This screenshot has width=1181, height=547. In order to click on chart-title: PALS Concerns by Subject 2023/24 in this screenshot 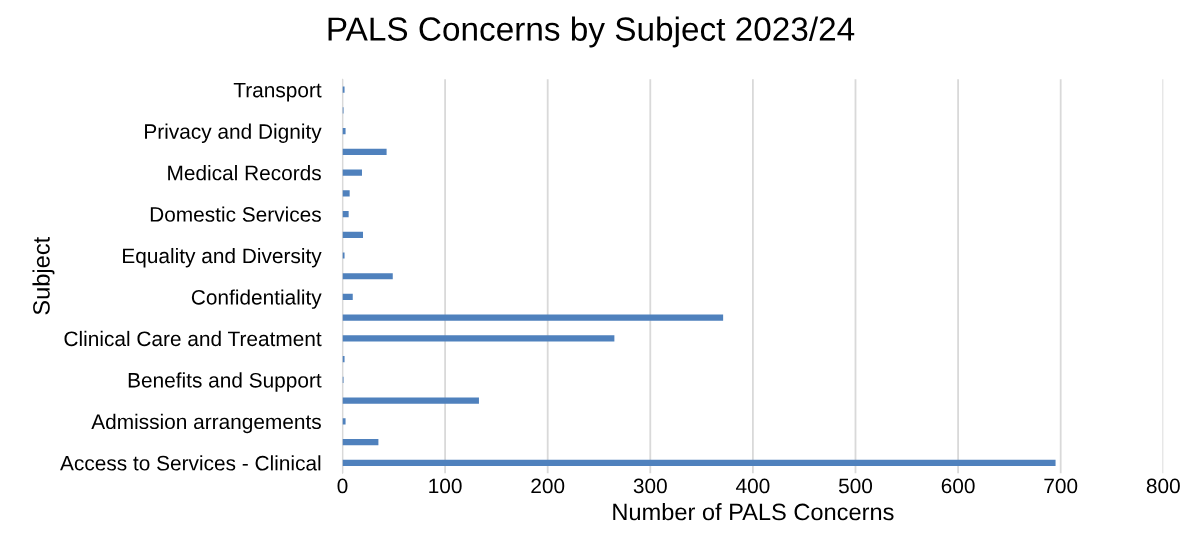, I will do `click(591, 32)`.